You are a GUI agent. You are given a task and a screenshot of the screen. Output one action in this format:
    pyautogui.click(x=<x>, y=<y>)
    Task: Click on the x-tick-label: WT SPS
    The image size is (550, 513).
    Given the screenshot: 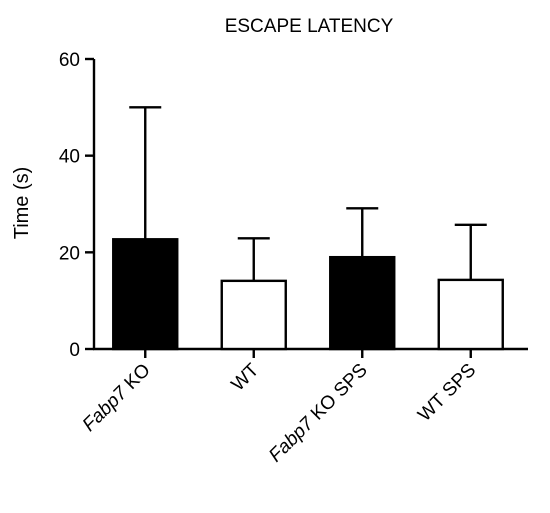 What is the action you would take?
    pyautogui.click(x=447, y=393)
    